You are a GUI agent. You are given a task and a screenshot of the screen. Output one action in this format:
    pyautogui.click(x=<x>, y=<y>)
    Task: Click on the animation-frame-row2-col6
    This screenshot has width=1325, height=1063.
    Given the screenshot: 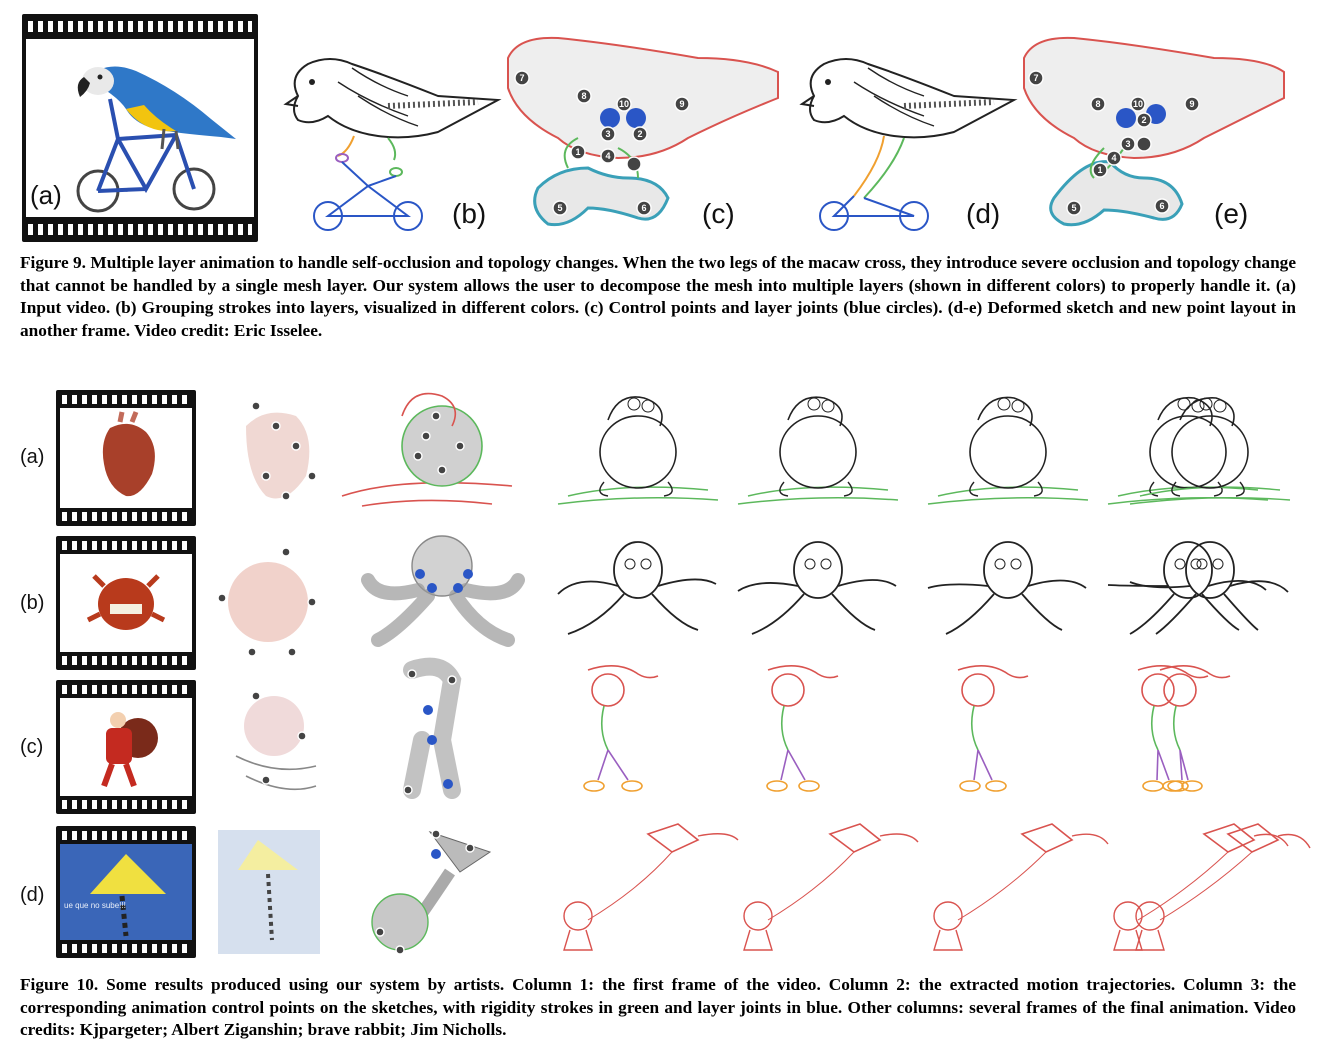 What is the action you would take?
    pyautogui.click(x=1007, y=588)
    